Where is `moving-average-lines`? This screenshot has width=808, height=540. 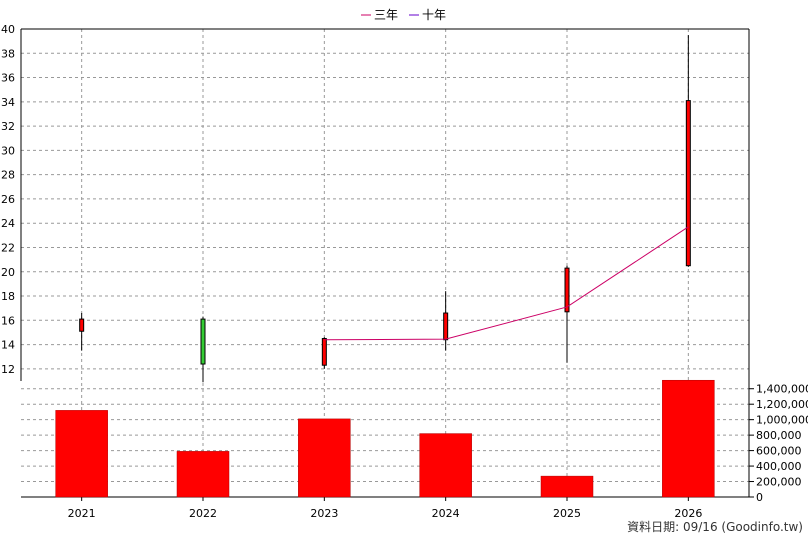
moving-average-lines is located at coordinates (506, 283).